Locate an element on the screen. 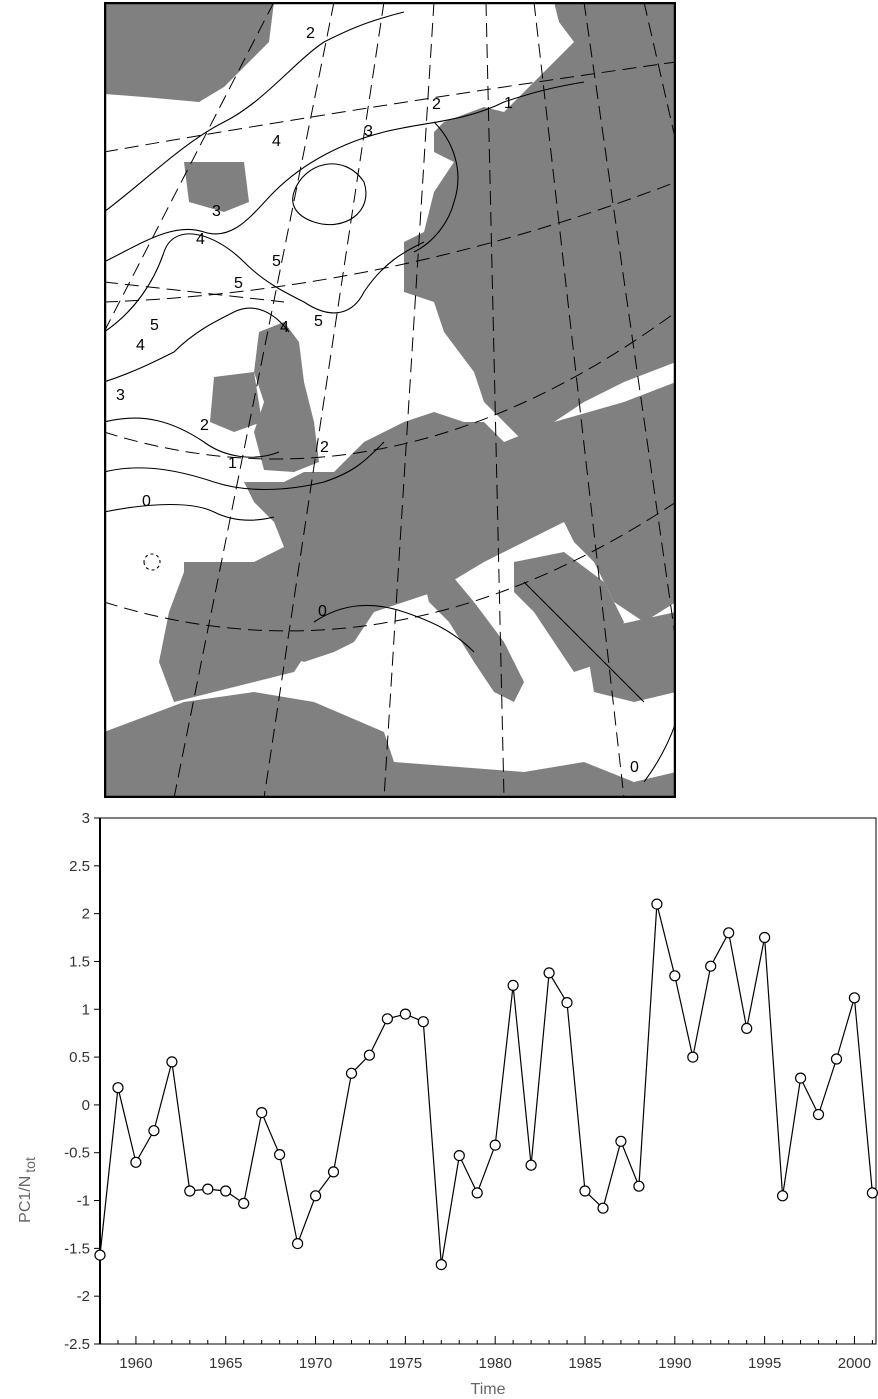 The width and height of the screenshot is (878, 1399). y-tick-label: -0.5 is located at coordinates (77, 1153).